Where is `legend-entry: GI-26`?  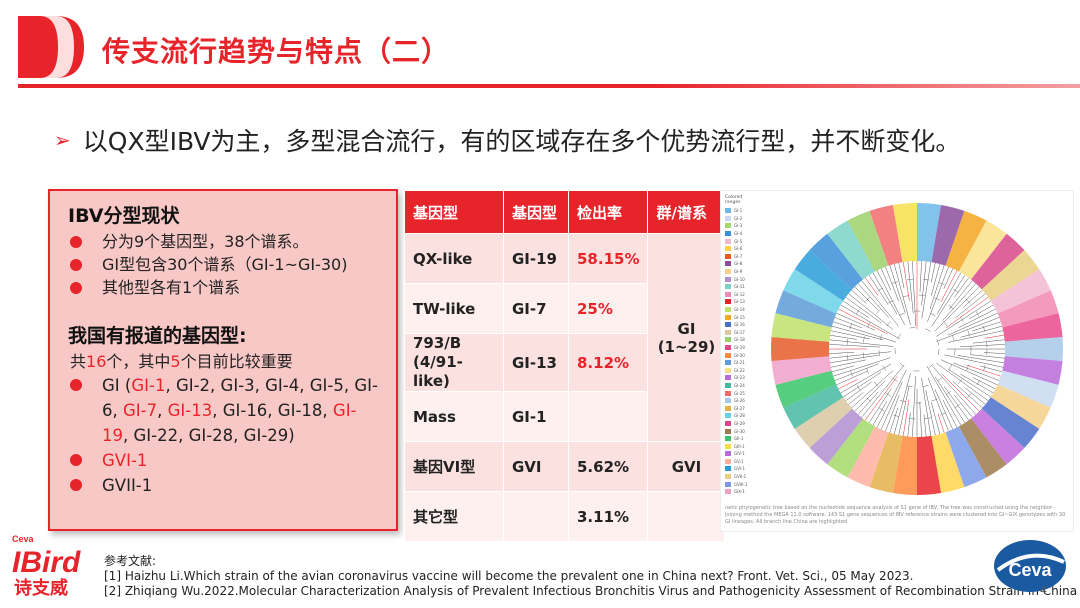 legend-entry: GI-26 is located at coordinates (742, 401).